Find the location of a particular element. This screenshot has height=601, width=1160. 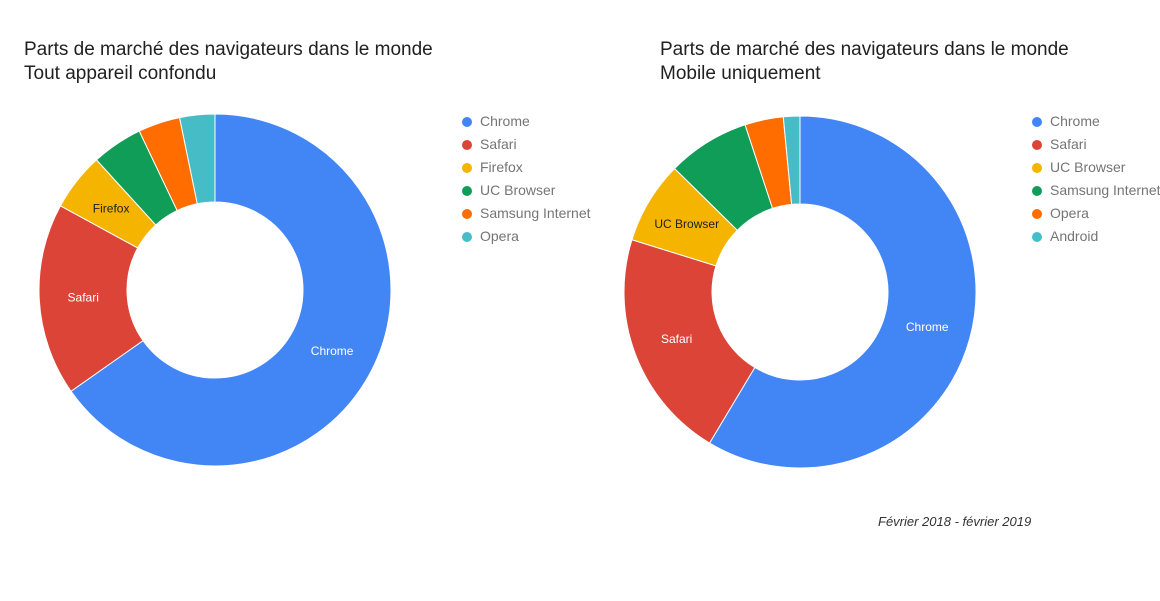

legend-item-android: Android is located at coordinates (1096, 239).